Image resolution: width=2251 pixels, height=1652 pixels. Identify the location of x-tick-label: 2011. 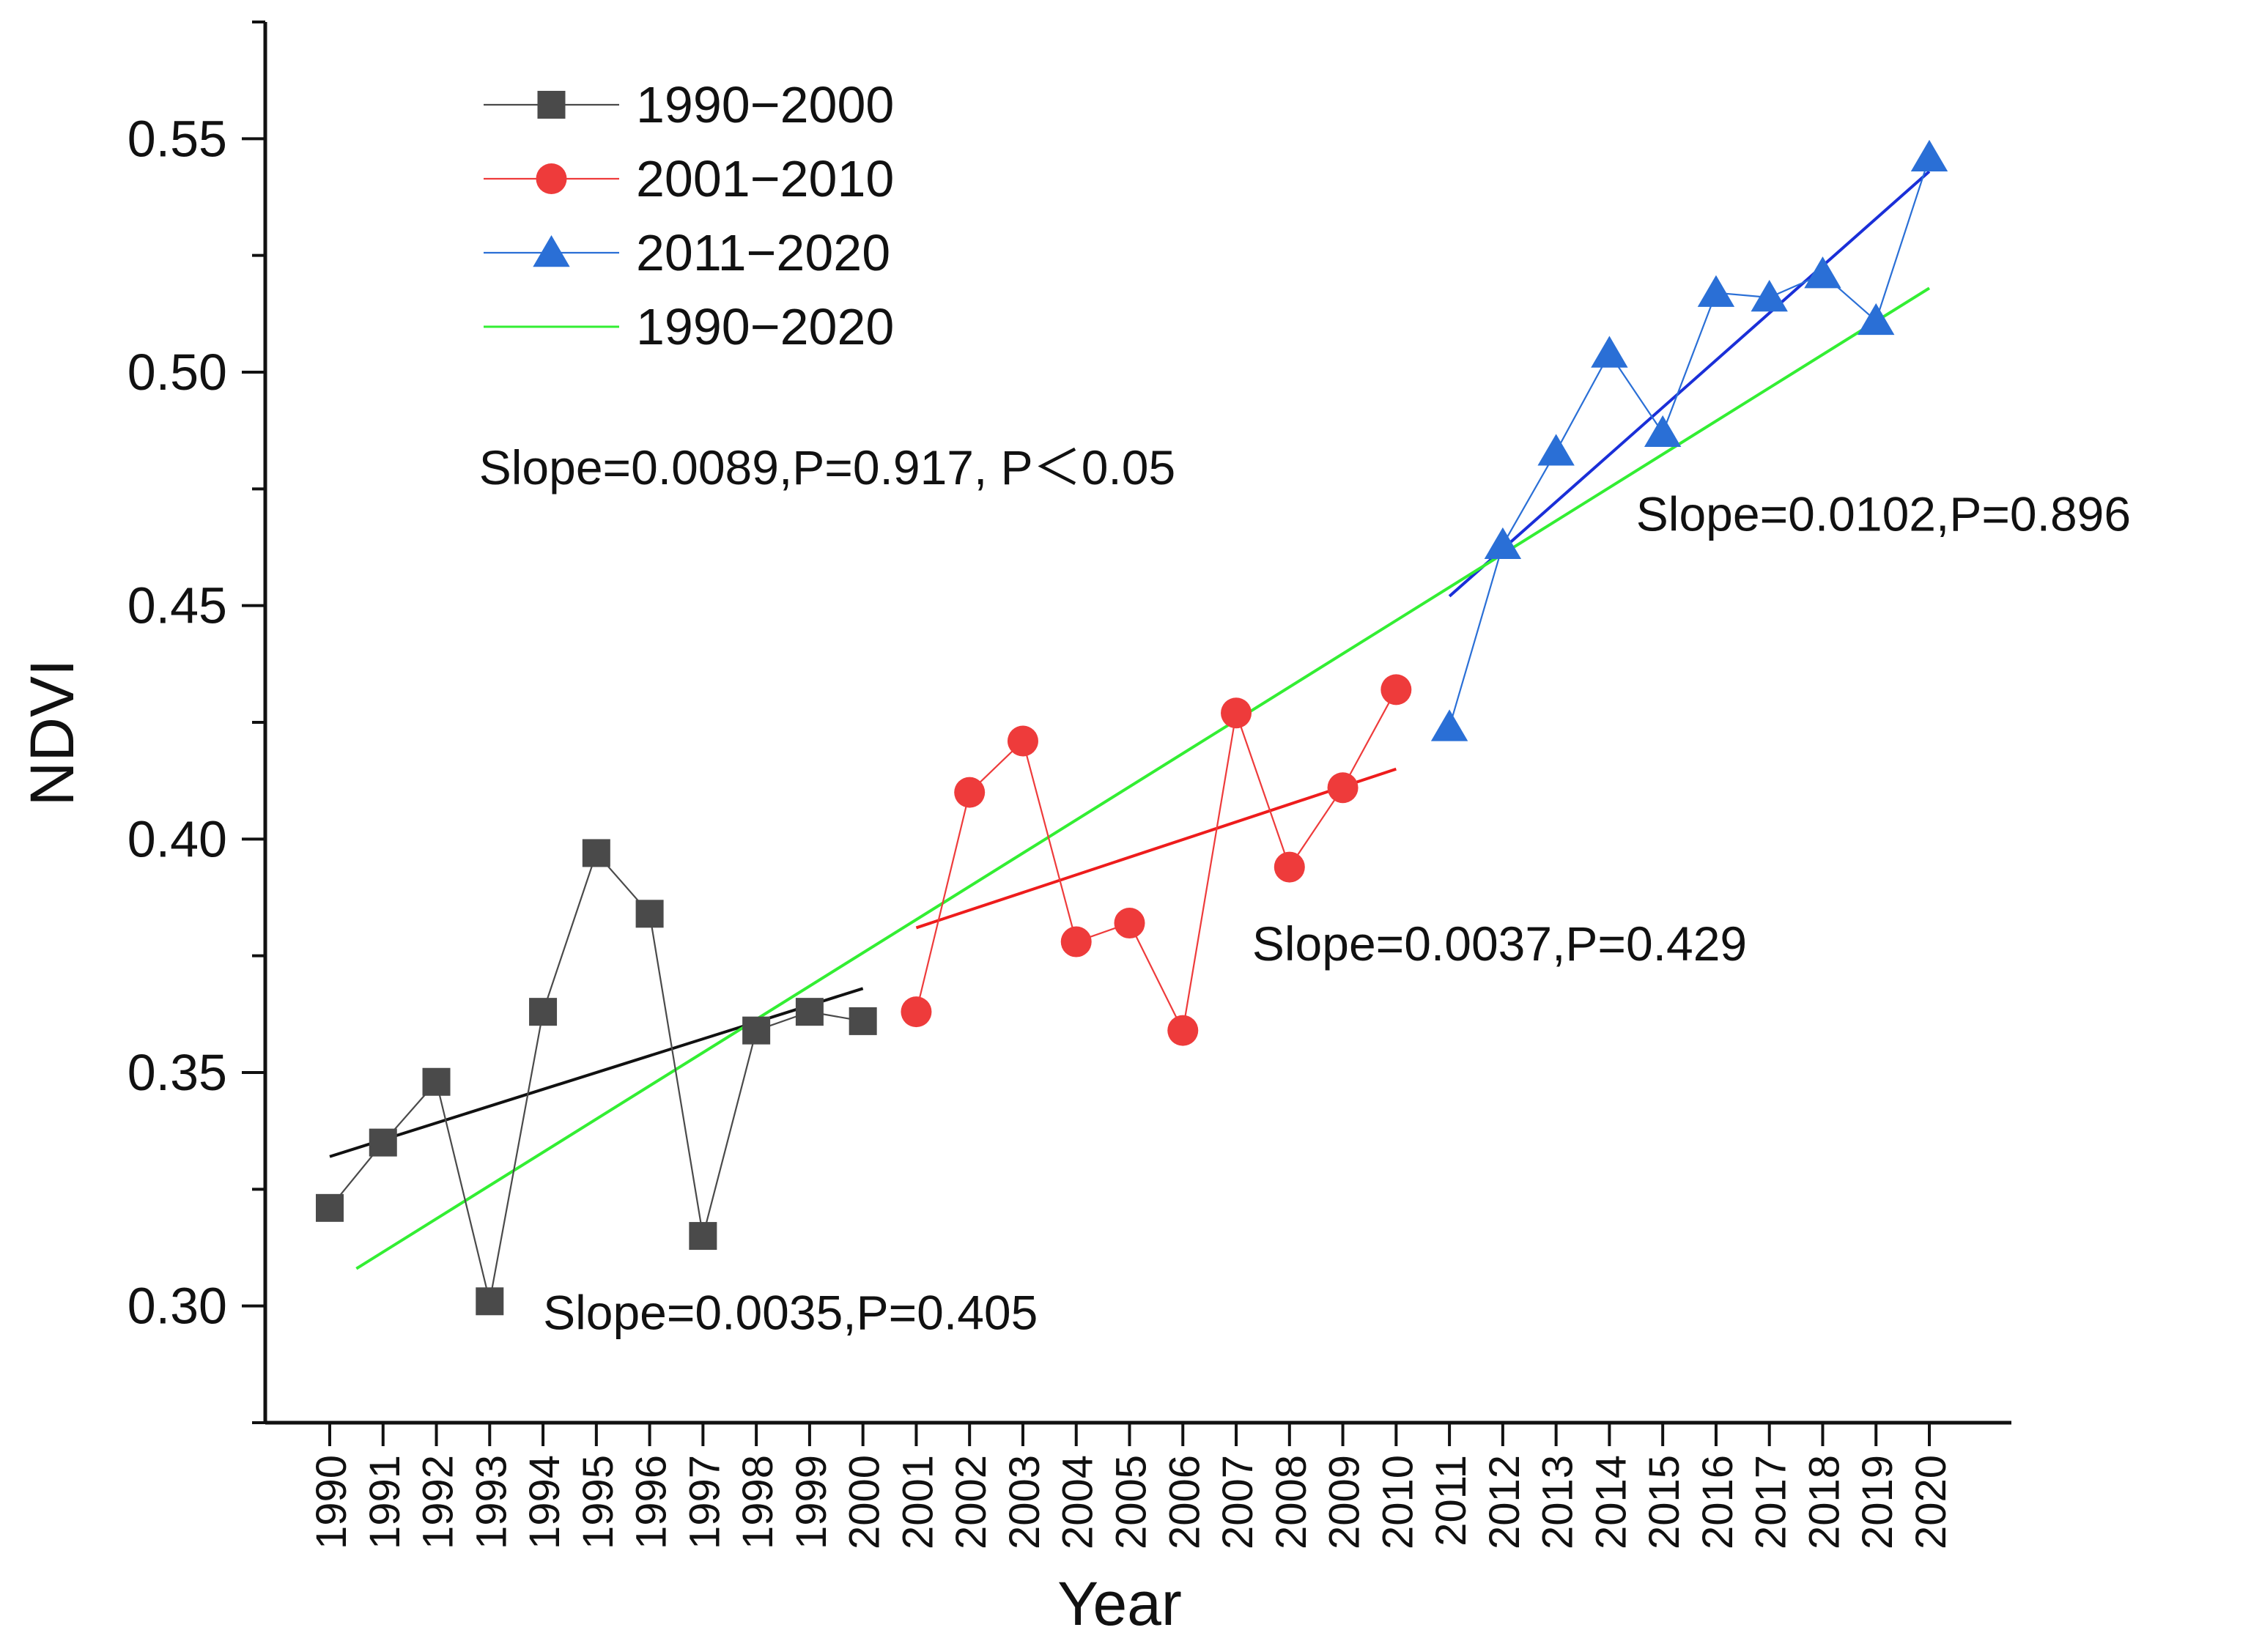
(1451, 1501).